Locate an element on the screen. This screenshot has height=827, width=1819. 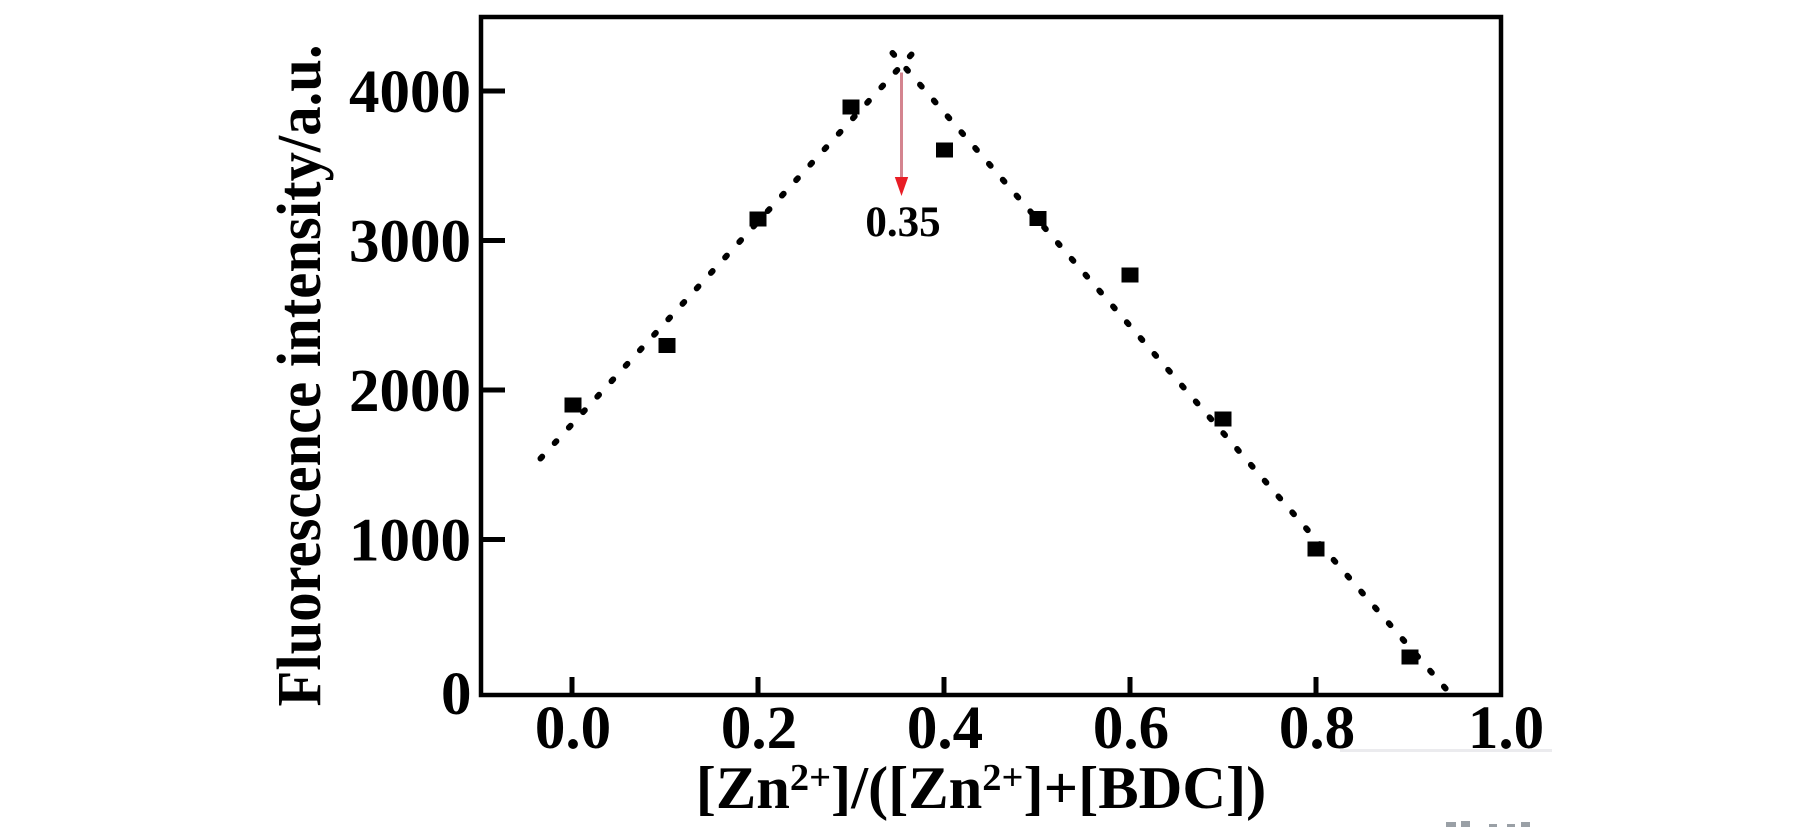
svg-text: 0 is located at coordinates (456, 694).